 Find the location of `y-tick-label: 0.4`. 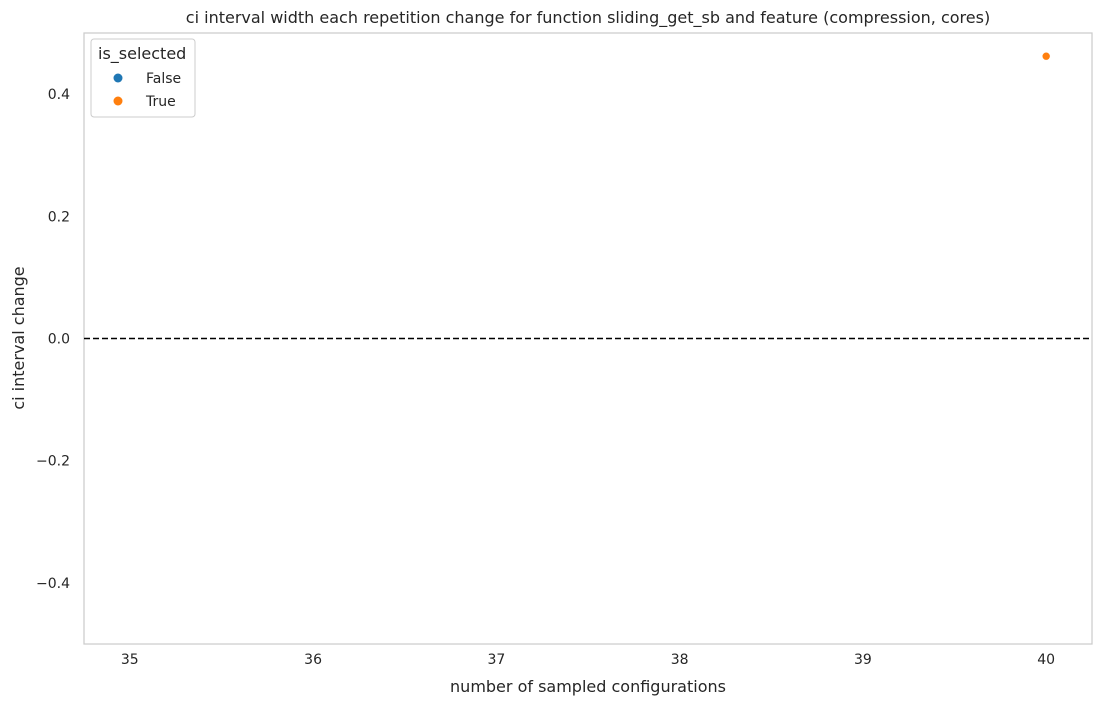

y-tick-label: 0.4 is located at coordinates (59, 95).